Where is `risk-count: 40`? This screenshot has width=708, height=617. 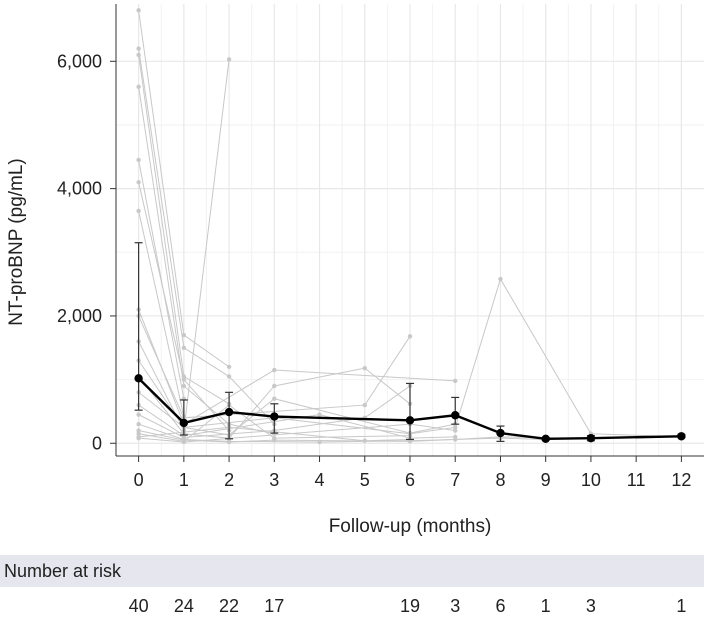 risk-count: 40 is located at coordinates (138, 606).